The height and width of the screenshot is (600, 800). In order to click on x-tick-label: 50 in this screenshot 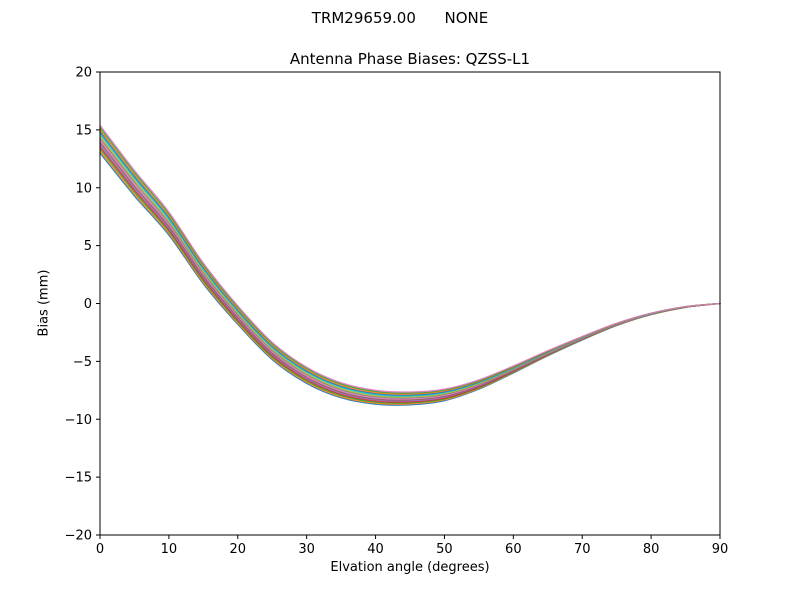, I will do `click(444, 549)`.